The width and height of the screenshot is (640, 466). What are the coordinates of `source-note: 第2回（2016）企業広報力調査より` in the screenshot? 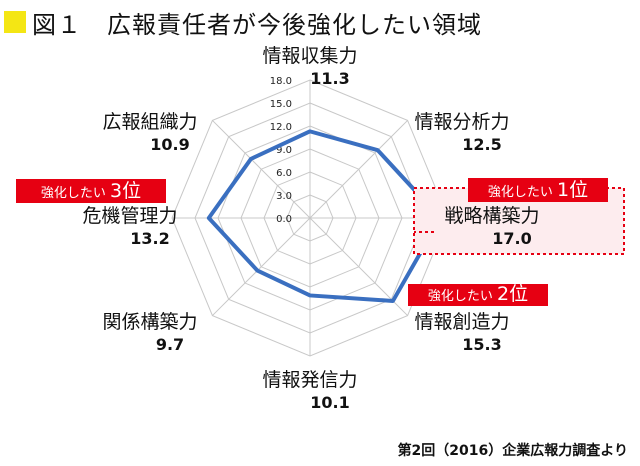 It's located at (512, 451).